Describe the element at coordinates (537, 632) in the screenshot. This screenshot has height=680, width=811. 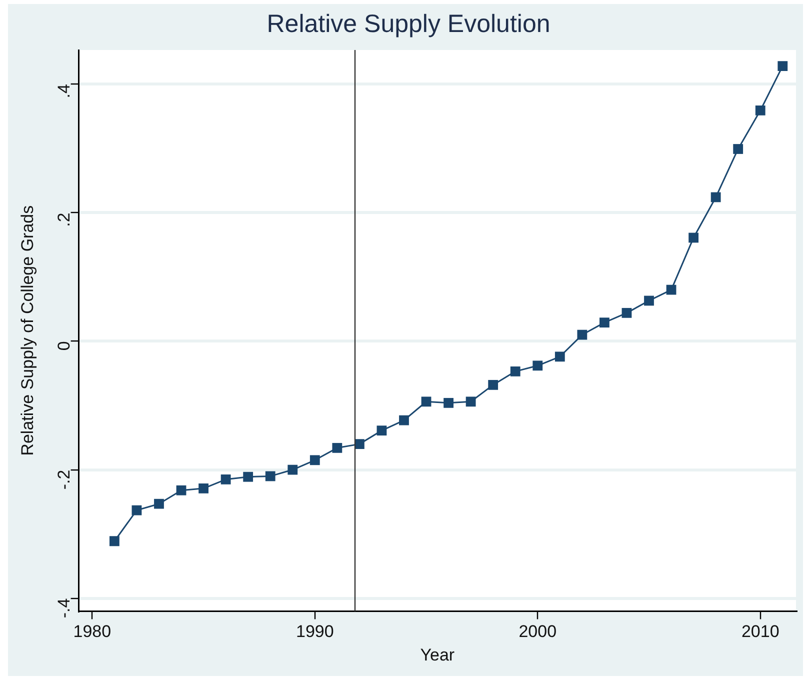
I see `x-tick-label: 2000` at that location.